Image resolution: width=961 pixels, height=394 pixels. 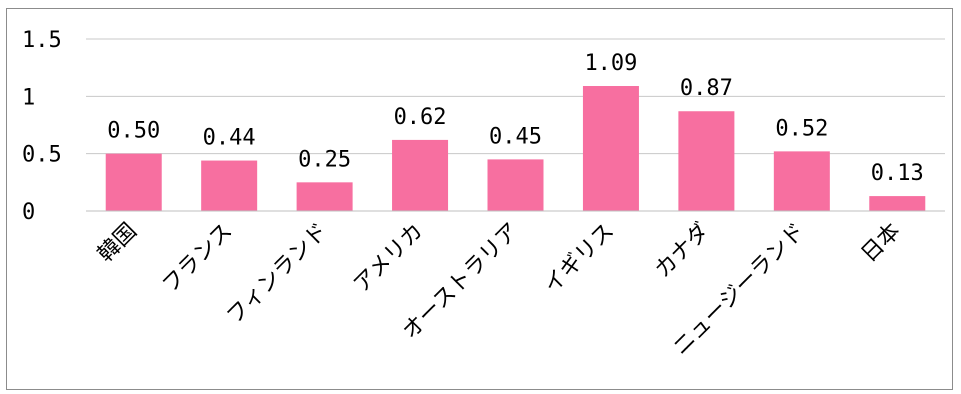 I want to click on category-label: 日本, so click(x=881, y=243).